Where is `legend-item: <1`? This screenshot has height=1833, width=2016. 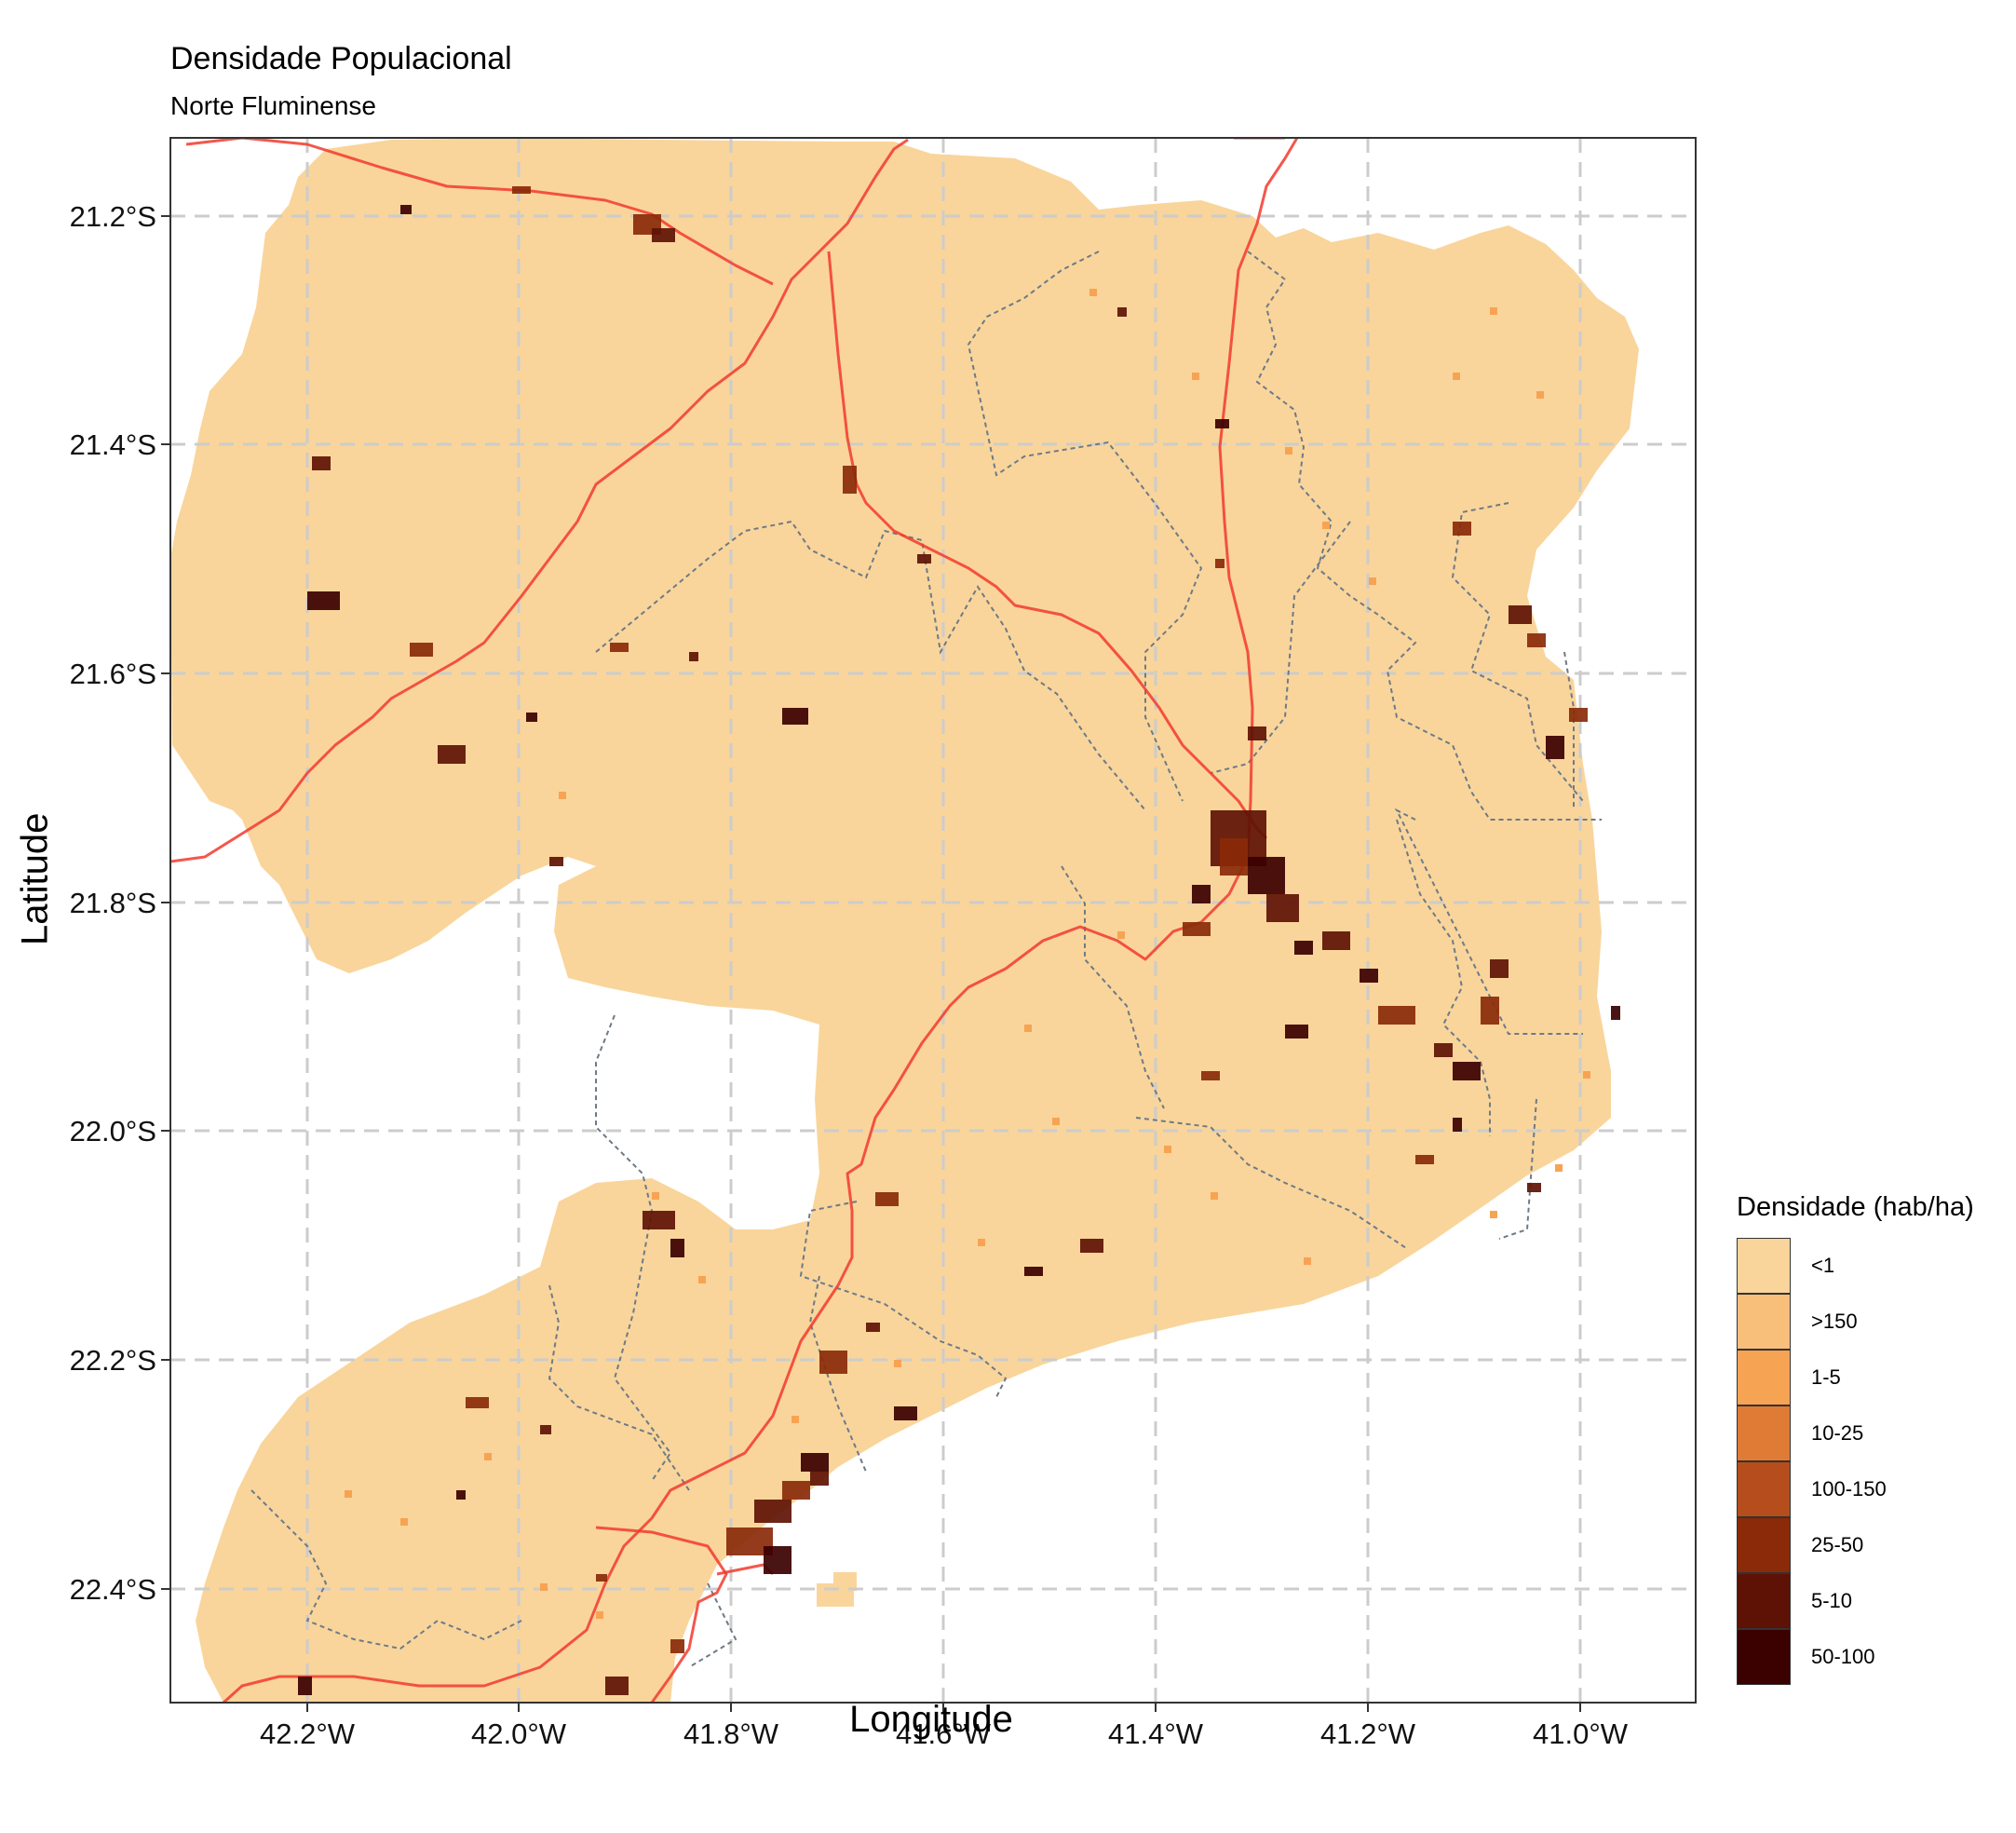 legend-item: <1 is located at coordinates (1855, 1266).